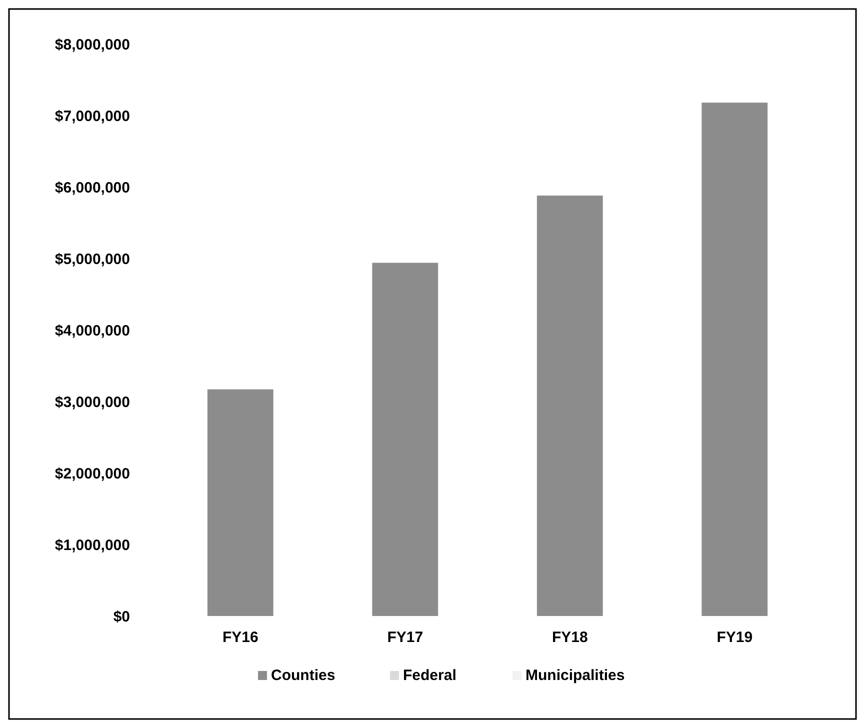 The image size is (865, 728). Describe the element at coordinates (92, 402) in the screenshot. I see `y-tick-label: $3,000,000` at that location.